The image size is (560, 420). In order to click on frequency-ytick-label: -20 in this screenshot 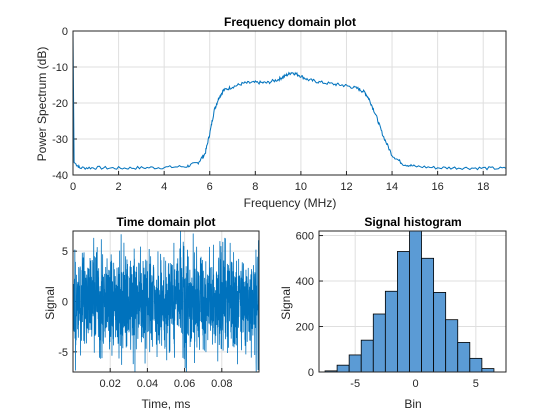, I will do `click(60, 104)`.